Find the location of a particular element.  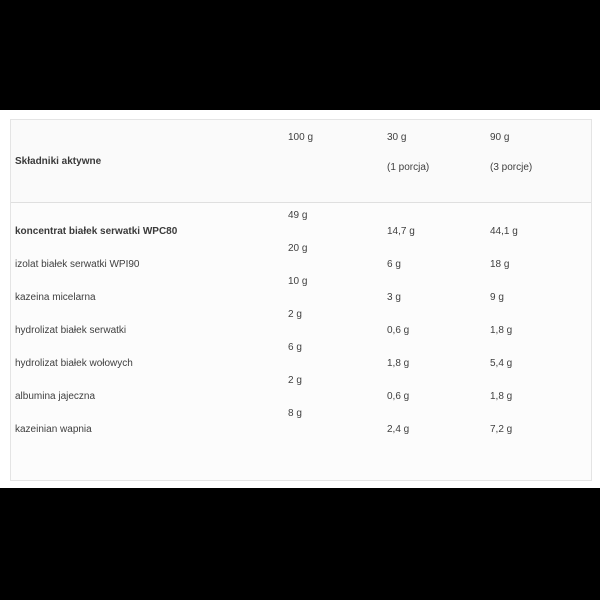

value-per-30g: 14,7 g is located at coordinates (401, 231).